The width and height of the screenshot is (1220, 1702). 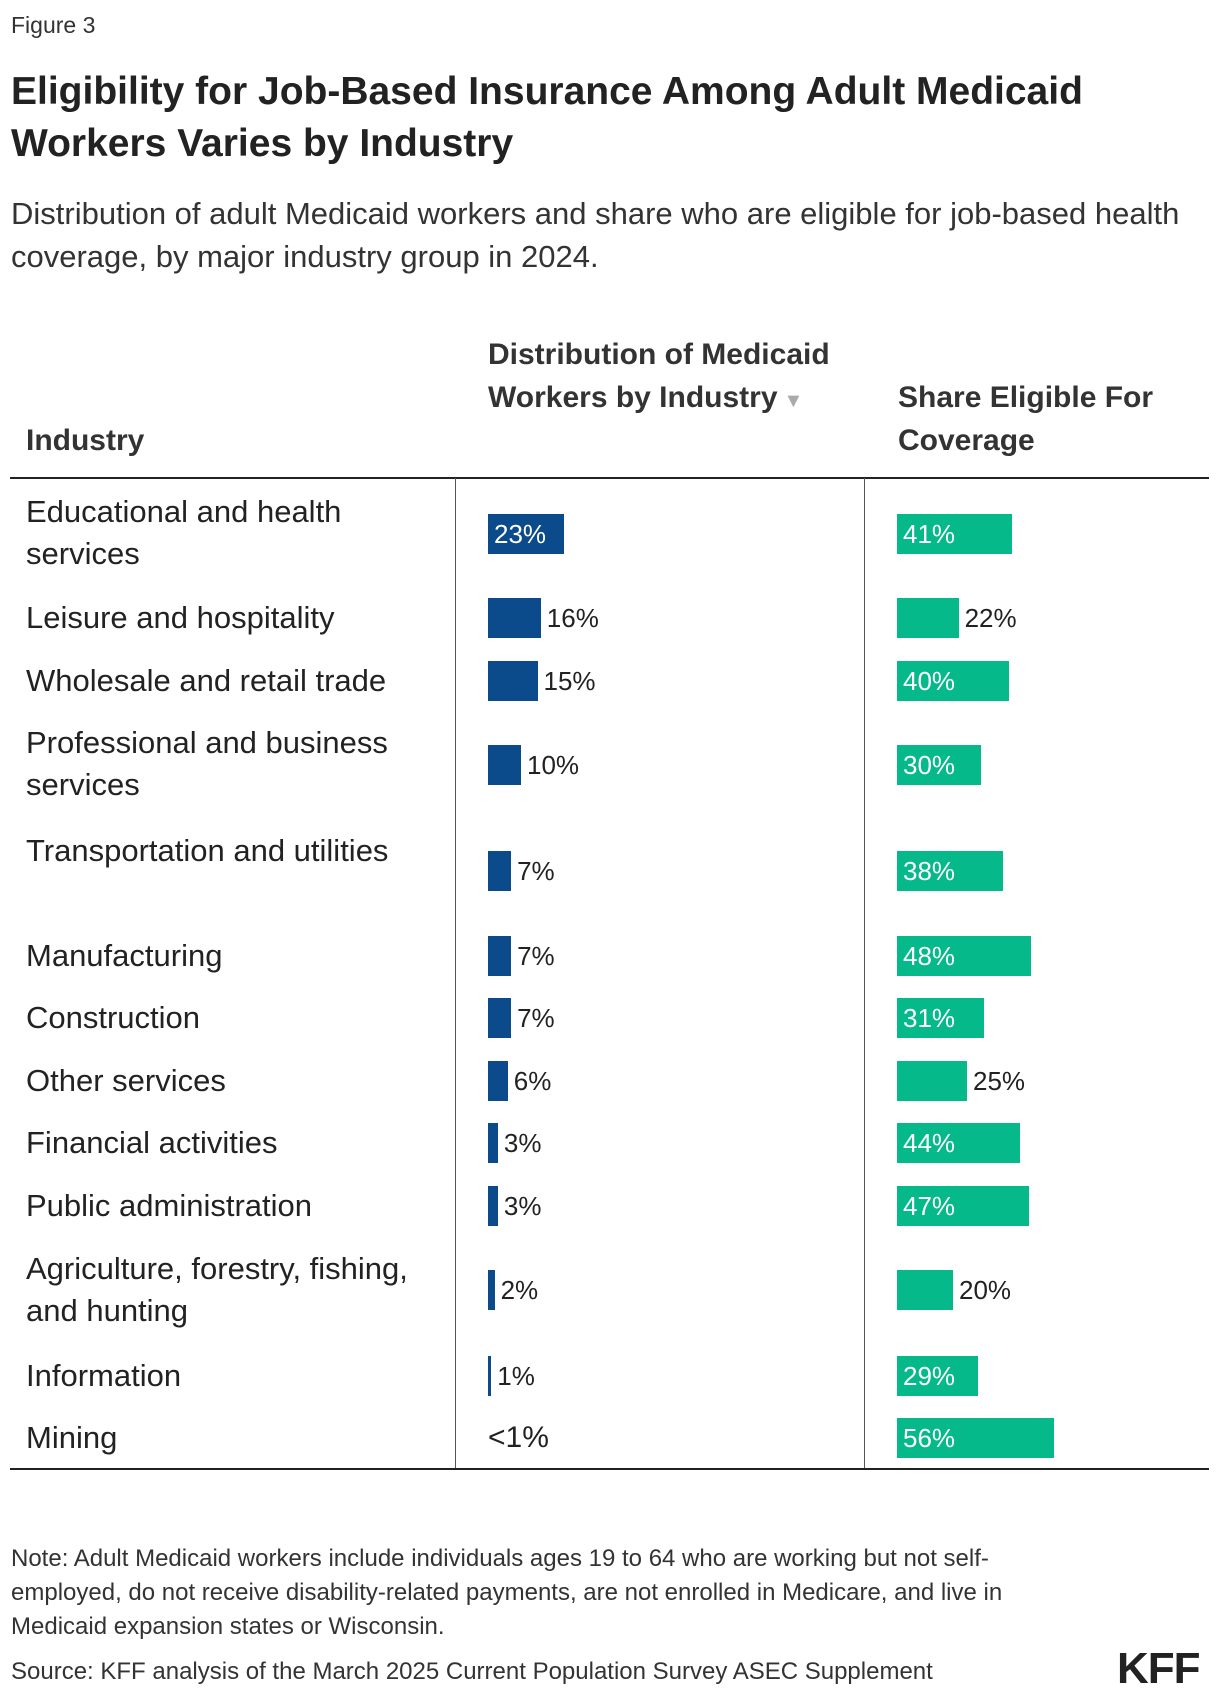 What do you see at coordinates (207, 850) in the screenshot?
I see `row-label: Transportation and utilities` at bounding box center [207, 850].